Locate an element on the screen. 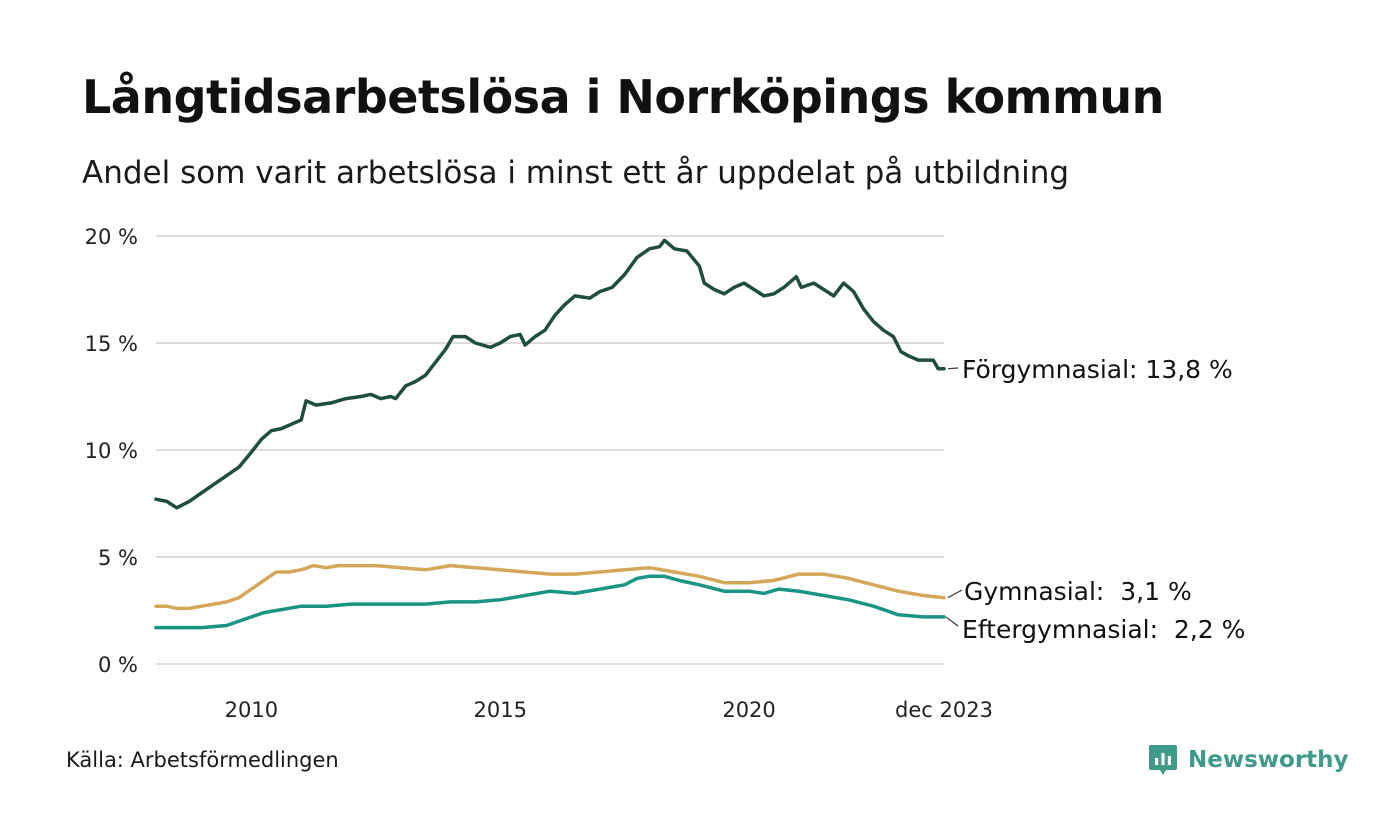 This screenshot has height=840, width=1400. end-label-gymnasial: Gymnasial: 3,1 % is located at coordinates (1078, 591).